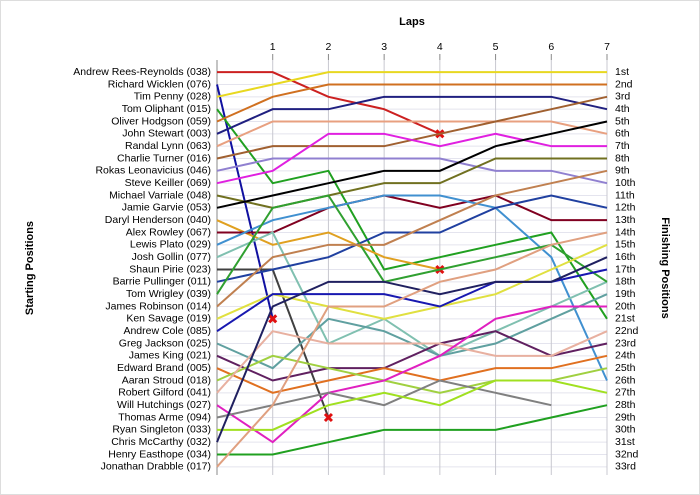  What do you see at coordinates (627, 331) in the screenshot?
I see `y2-tick-label: 22nd` at bounding box center [627, 331].